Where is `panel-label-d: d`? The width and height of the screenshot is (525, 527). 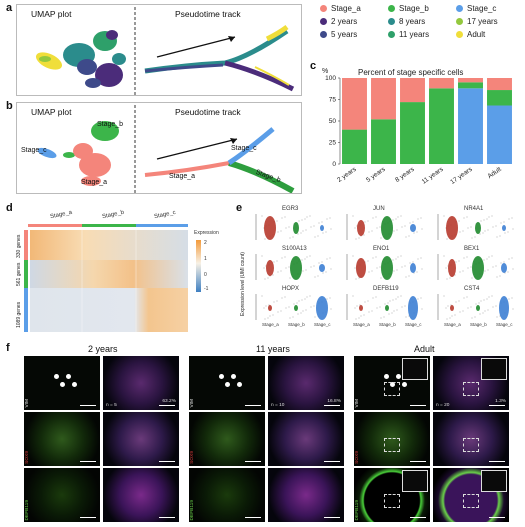
panel-label-d: d is located at coordinates (9, 208).